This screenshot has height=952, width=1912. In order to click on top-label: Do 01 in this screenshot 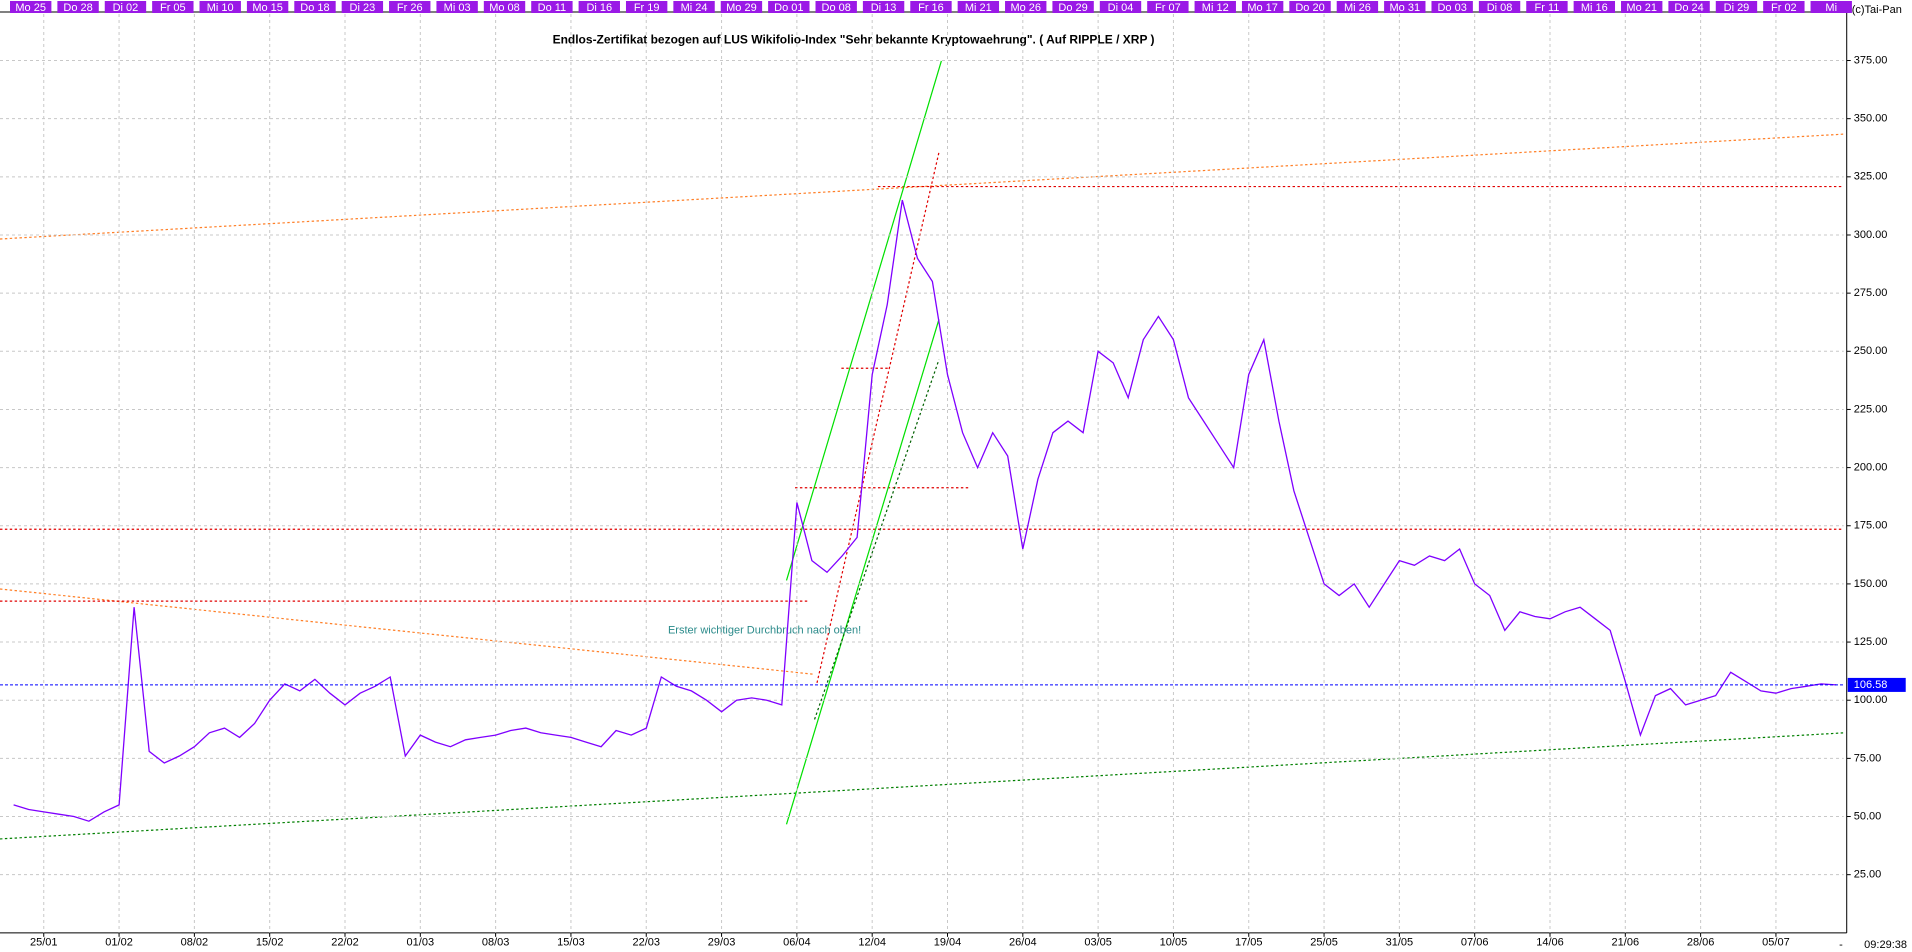, I will do `click(788, 8)`.